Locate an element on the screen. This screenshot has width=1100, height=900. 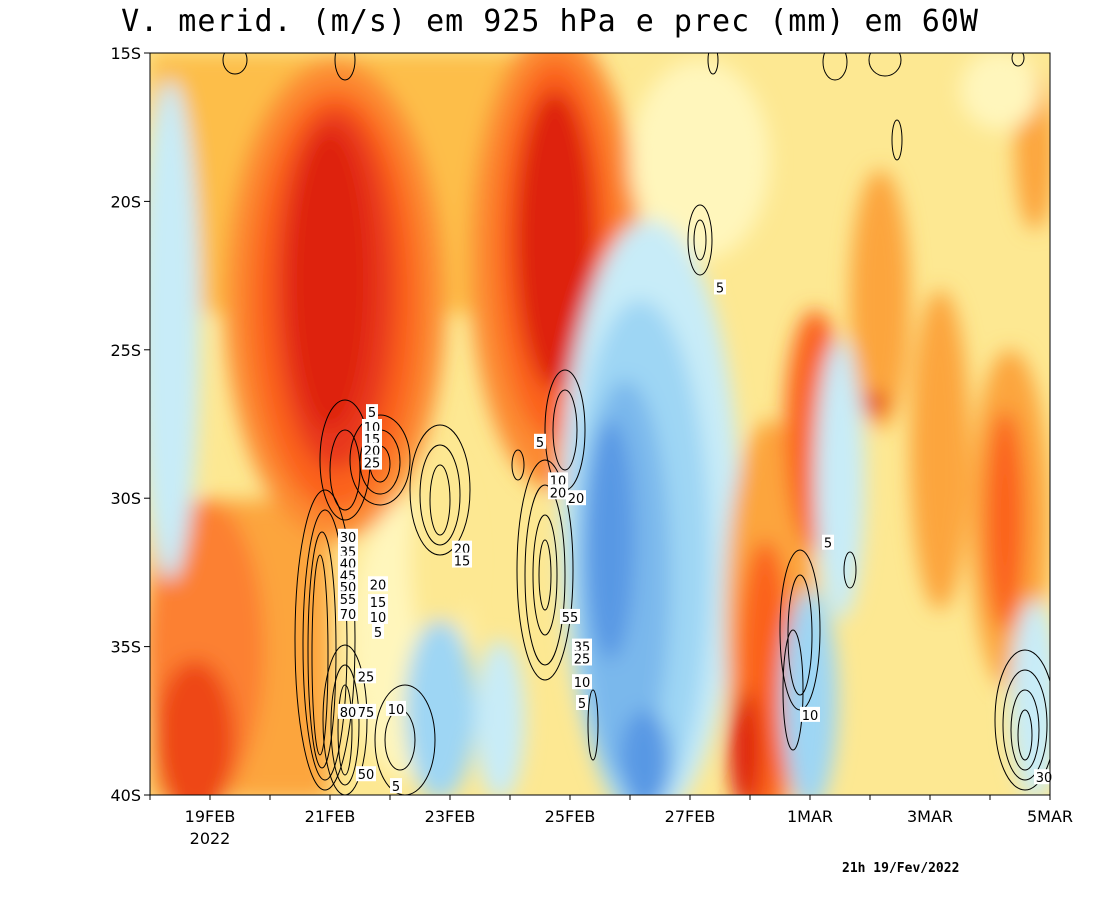
contour-label: 80 is located at coordinates (348, 713).